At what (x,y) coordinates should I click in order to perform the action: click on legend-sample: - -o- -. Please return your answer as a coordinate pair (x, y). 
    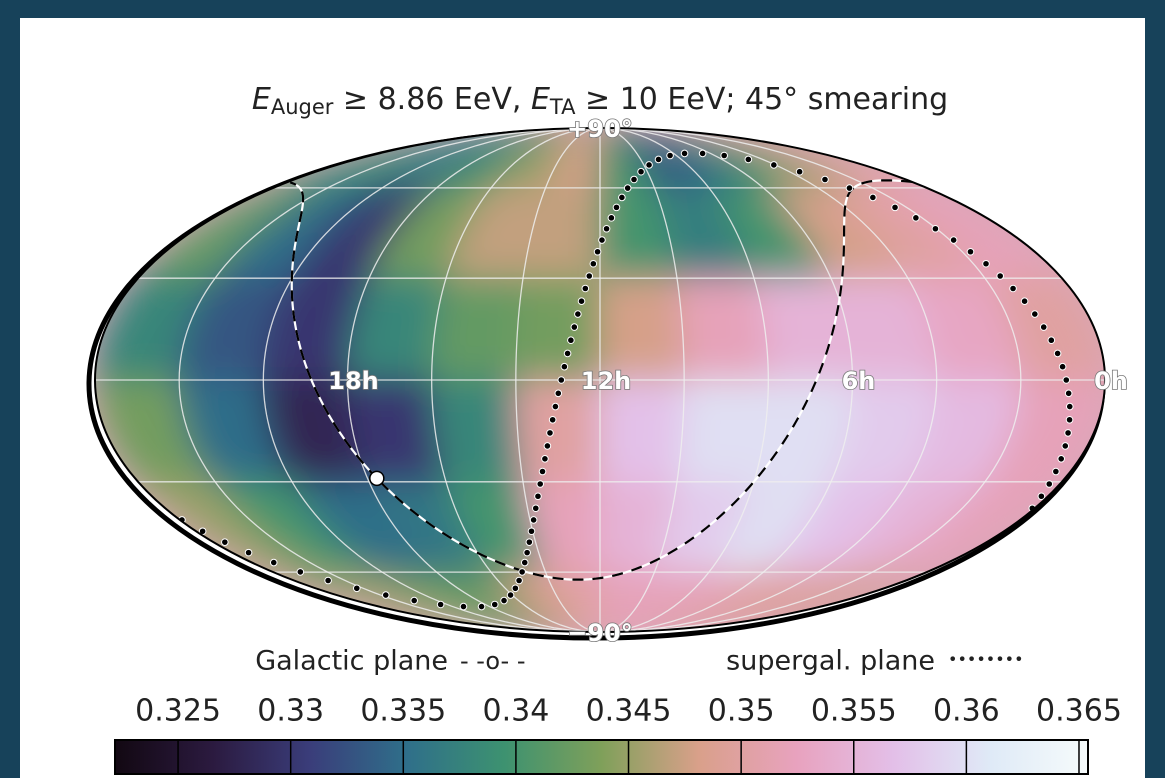
    Looking at the image, I should click on (492, 661).